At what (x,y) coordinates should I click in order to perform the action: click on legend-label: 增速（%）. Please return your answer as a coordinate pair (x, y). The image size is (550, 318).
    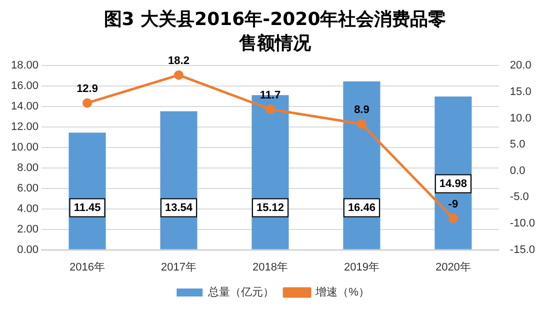
    Looking at the image, I should click on (342, 292).